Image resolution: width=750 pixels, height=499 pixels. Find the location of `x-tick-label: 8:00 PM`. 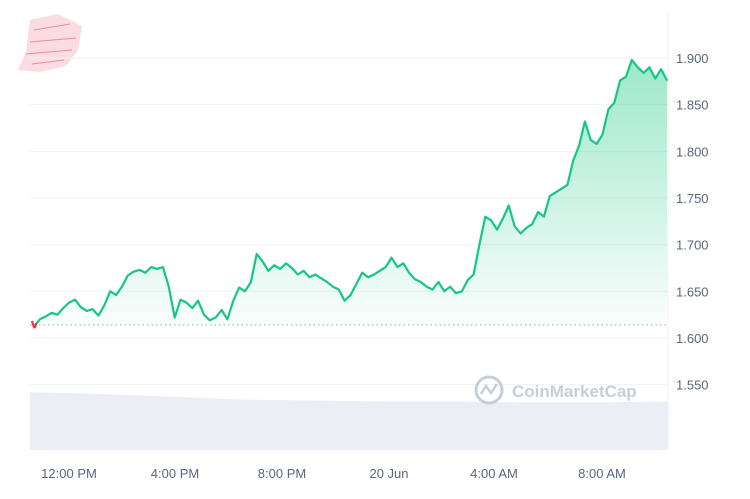

x-tick-label: 8:00 PM is located at coordinates (282, 473).